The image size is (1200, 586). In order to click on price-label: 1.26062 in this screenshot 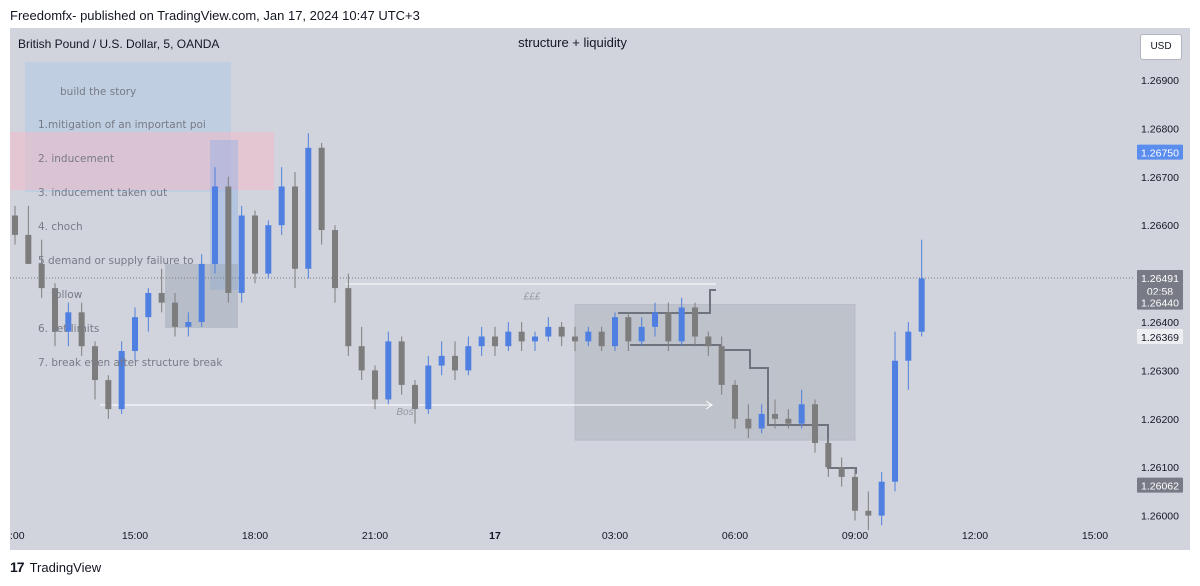, I will do `click(1160, 487)`.